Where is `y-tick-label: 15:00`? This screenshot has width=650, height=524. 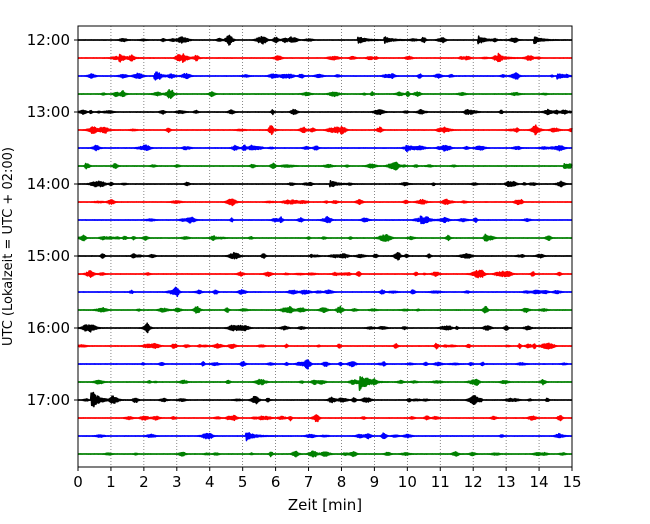 y-tick-label: 15:00 is located at coordinates (48, 256).